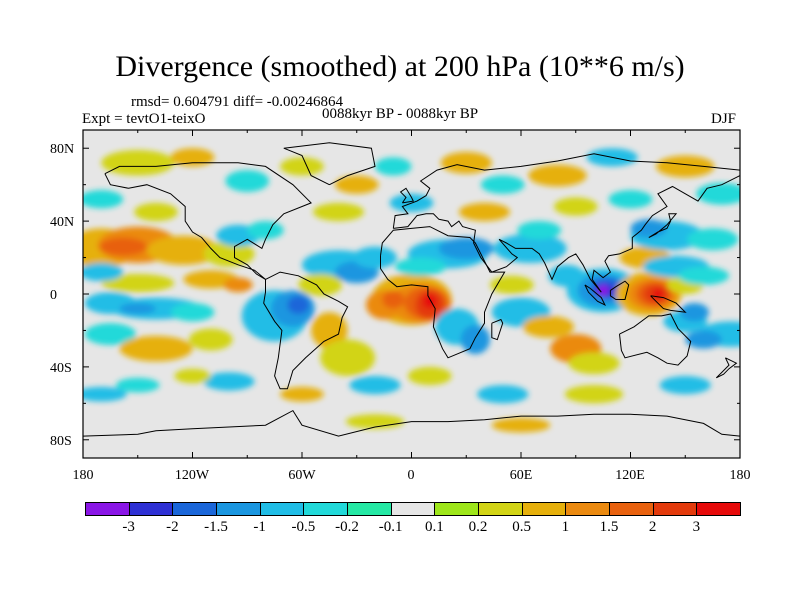  I want to click on lat-tick-80n: 80N, so click(62, 149).